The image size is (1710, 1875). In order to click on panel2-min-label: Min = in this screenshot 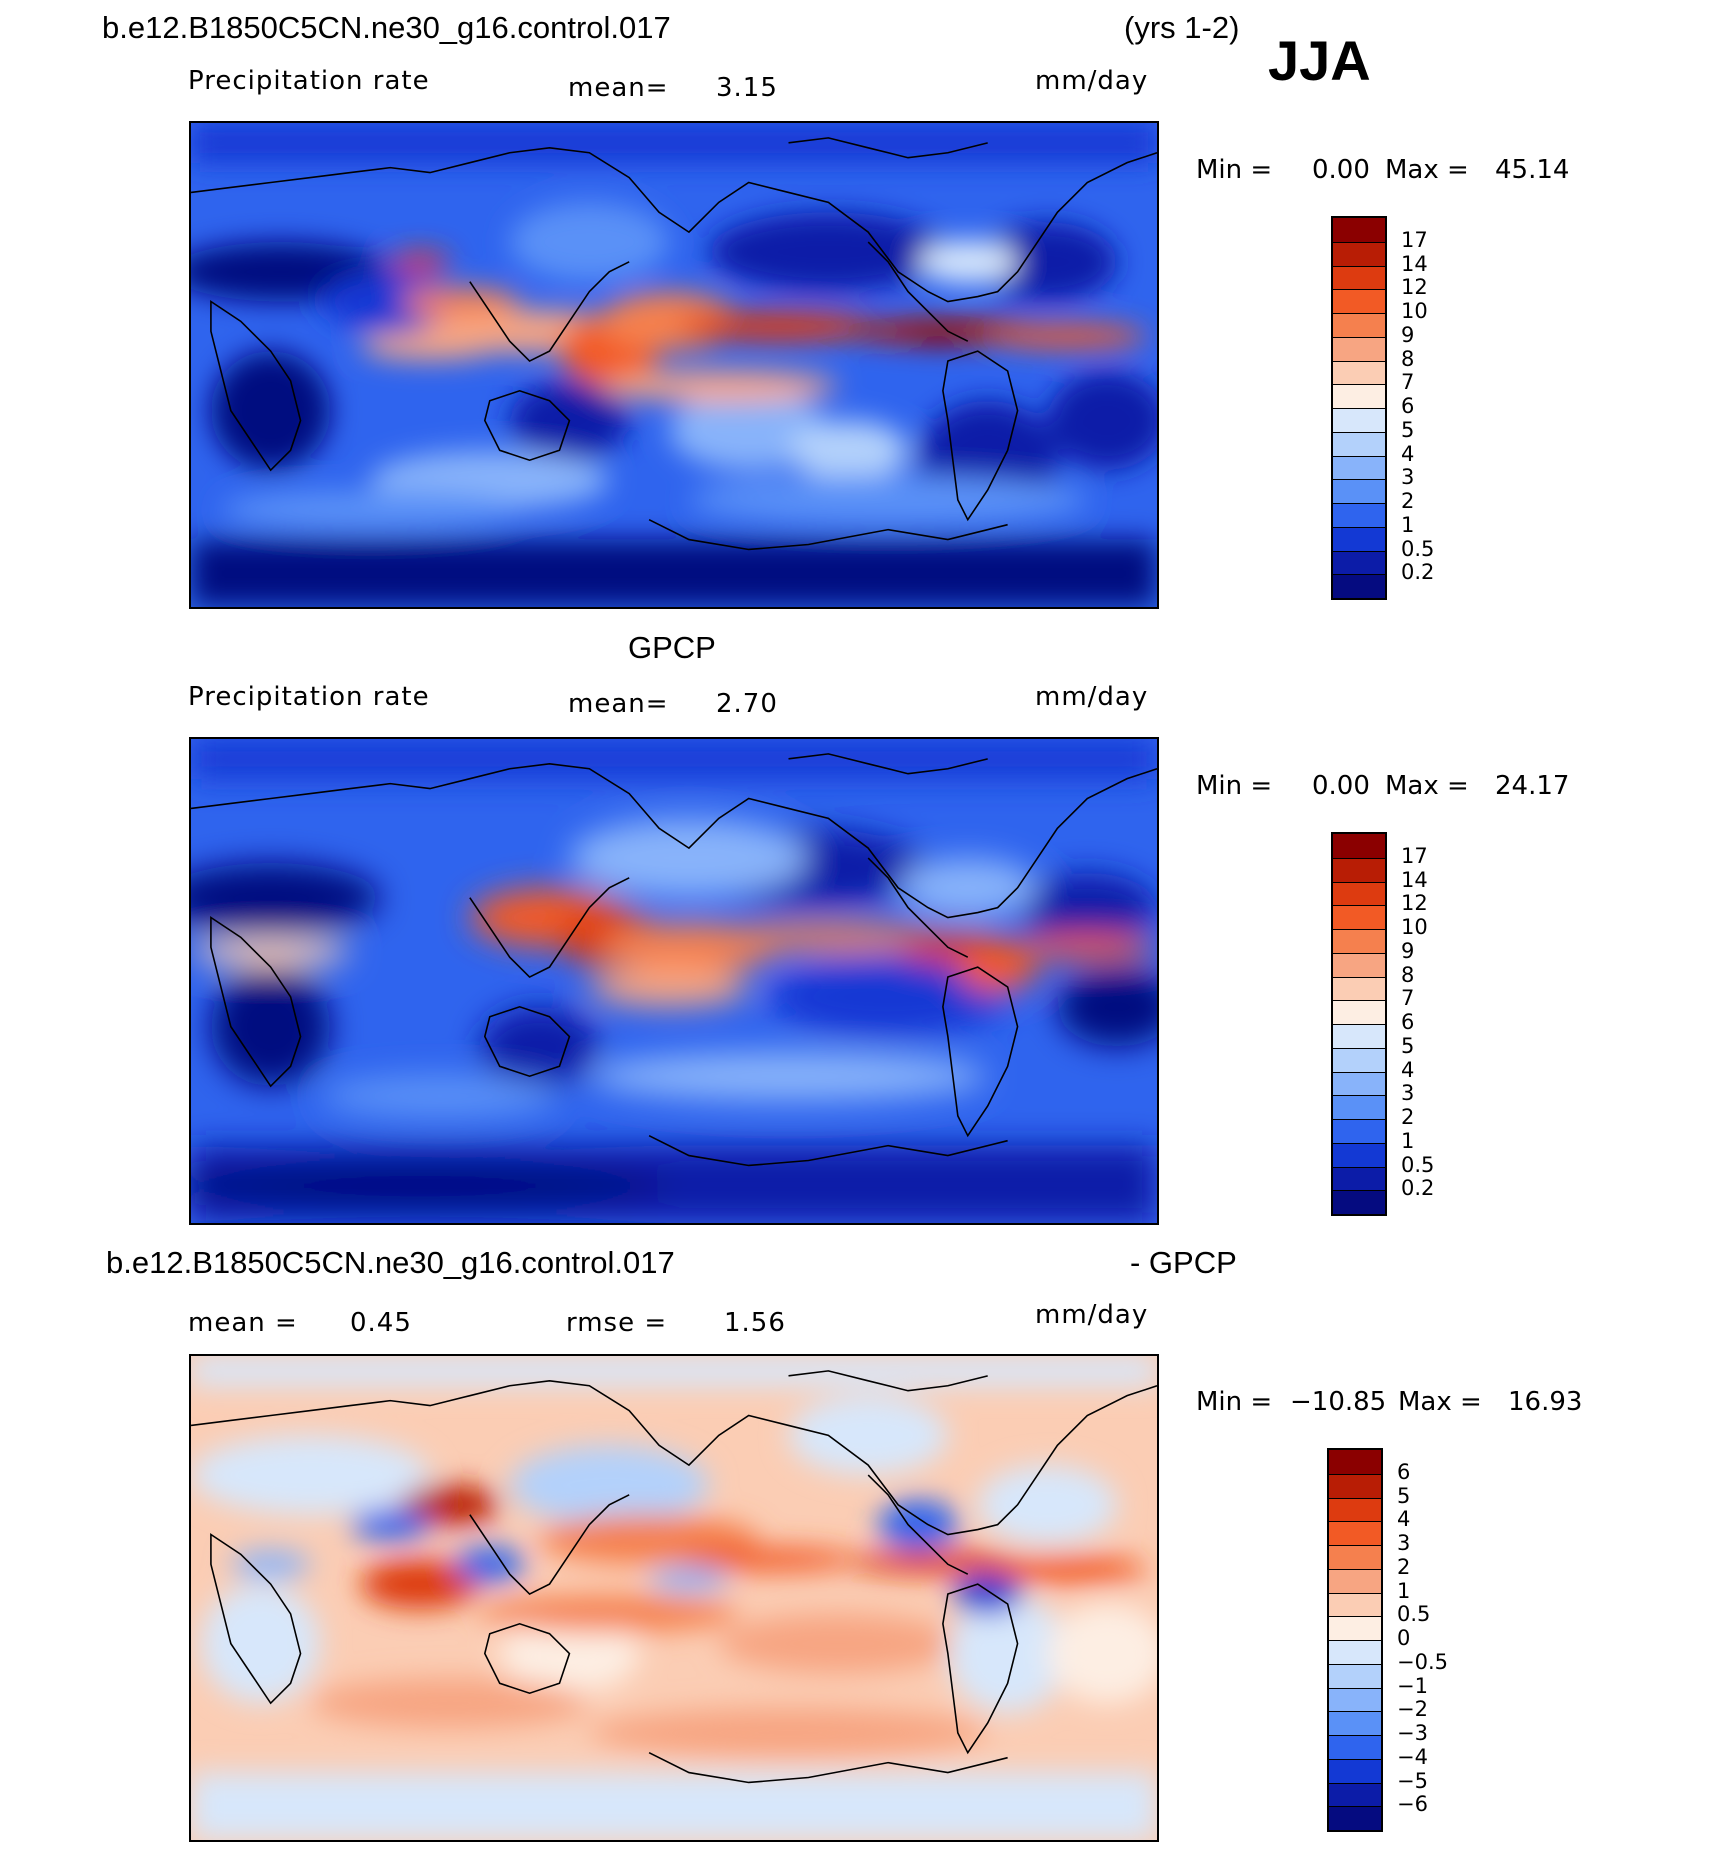, I will do `click(1234, 786)`.